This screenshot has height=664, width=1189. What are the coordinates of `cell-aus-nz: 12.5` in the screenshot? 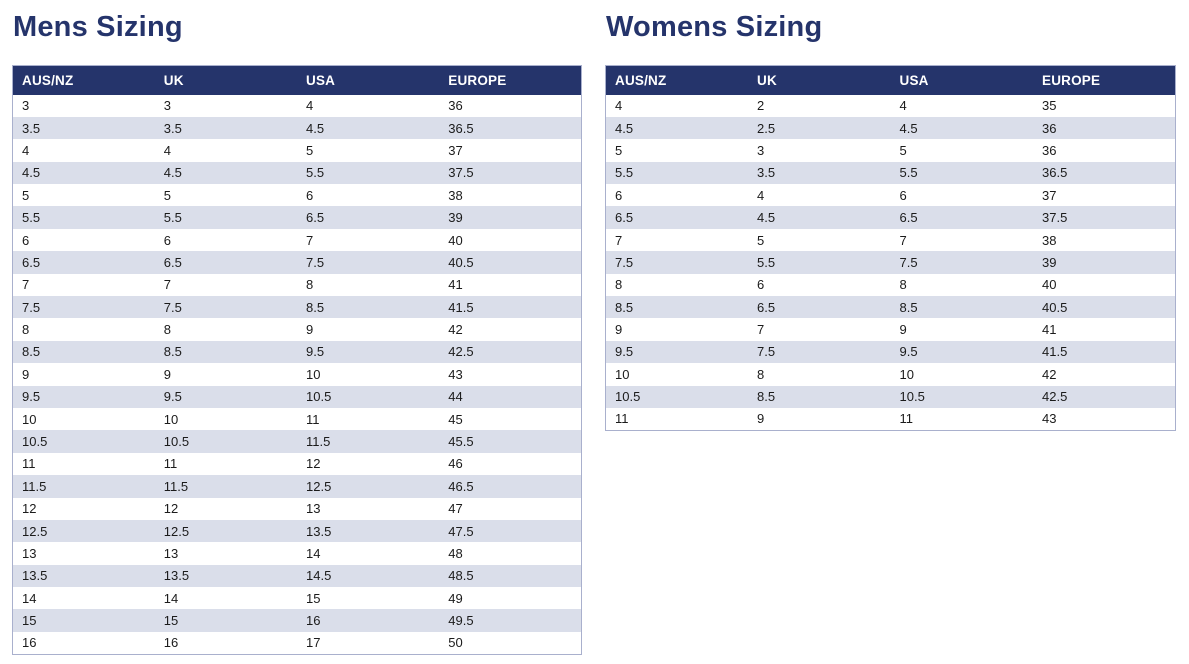 It's located at (35, 531).